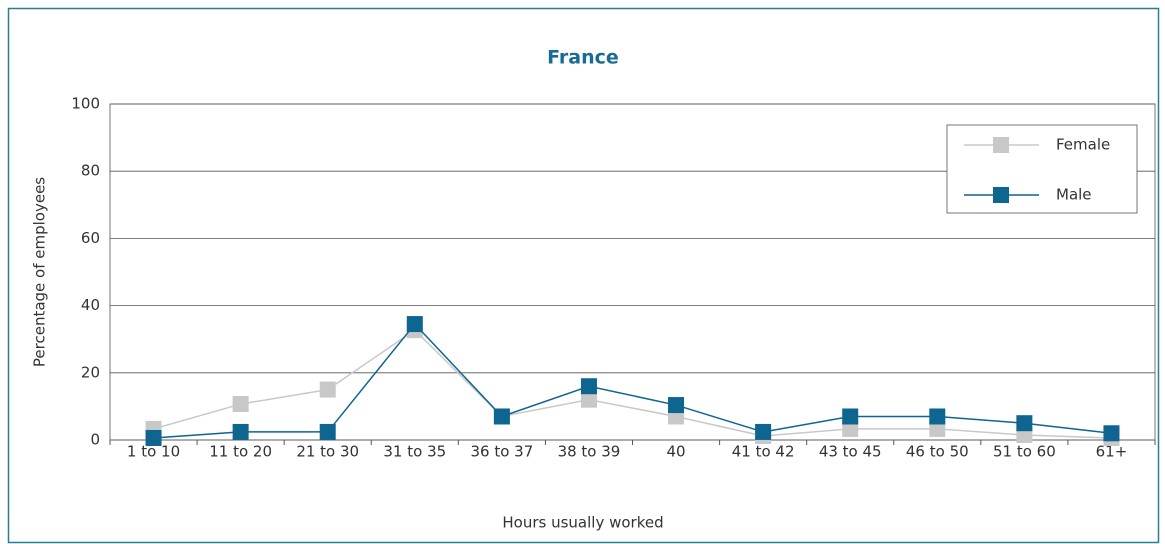 The width and height of the screenshot is (1165, 544). Describe the element at coordinates (95, 440) in the screenshot. I see `y-tick-label: 0` at that location.